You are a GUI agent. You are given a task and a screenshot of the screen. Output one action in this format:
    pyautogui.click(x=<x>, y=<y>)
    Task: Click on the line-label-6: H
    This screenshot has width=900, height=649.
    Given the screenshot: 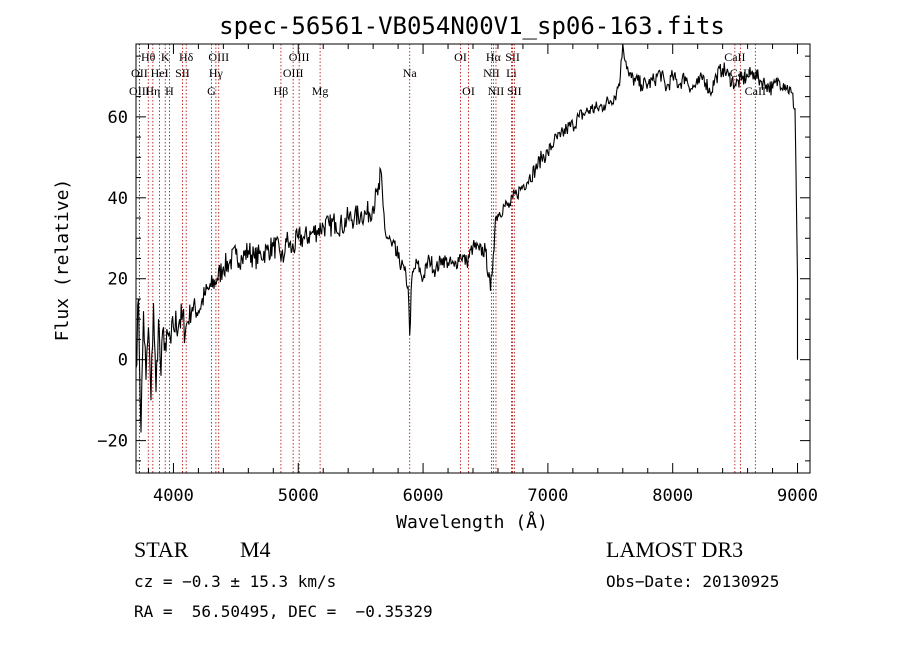 What is the action you would take?
    pyautogui.click(x=169, y=91)
    